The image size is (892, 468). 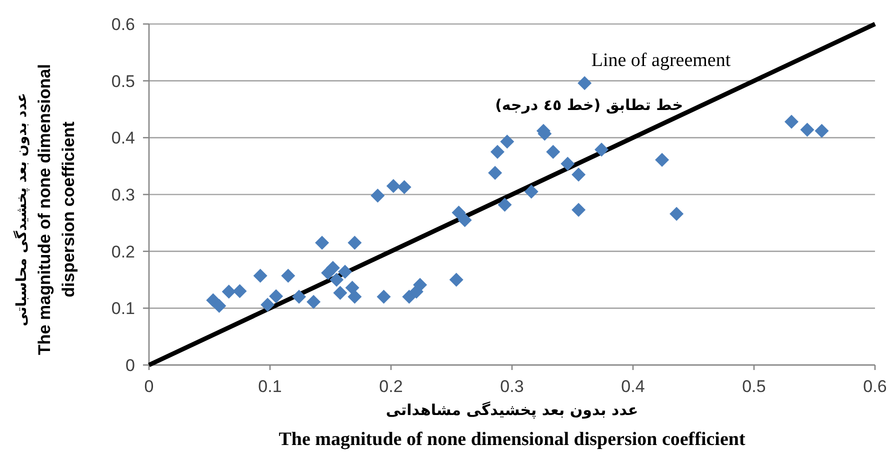 I want to click on x-tick-label: 0.5, so click(x=754, y=386).